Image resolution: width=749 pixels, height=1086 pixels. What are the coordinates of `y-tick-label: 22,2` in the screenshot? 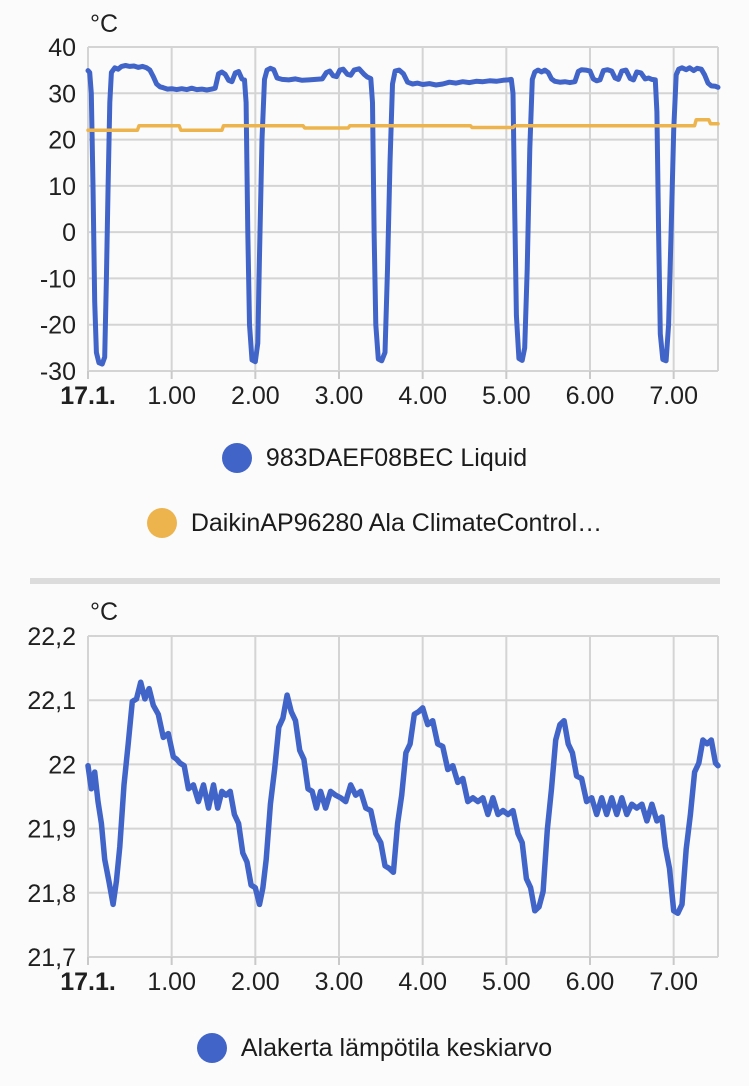 It's located at (51, 637).